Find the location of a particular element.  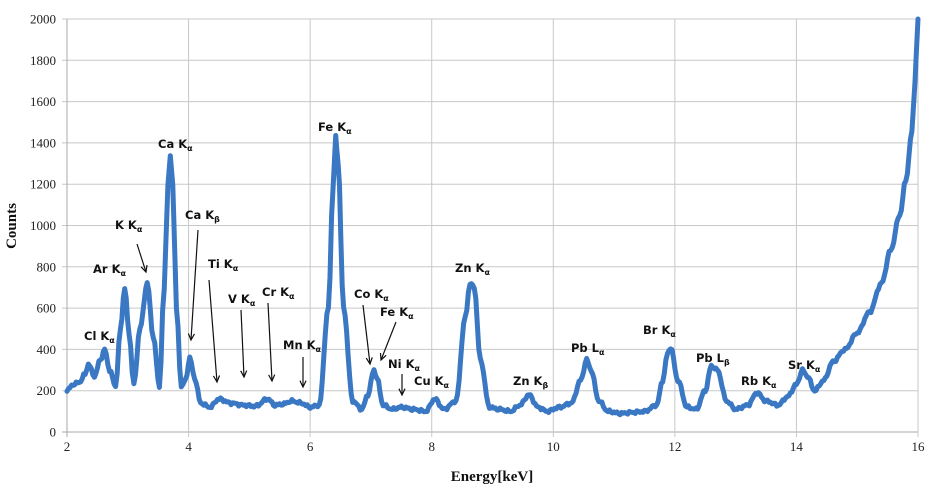

annotation-pb-la: Pb Lα is located at coordinates (588, 349).